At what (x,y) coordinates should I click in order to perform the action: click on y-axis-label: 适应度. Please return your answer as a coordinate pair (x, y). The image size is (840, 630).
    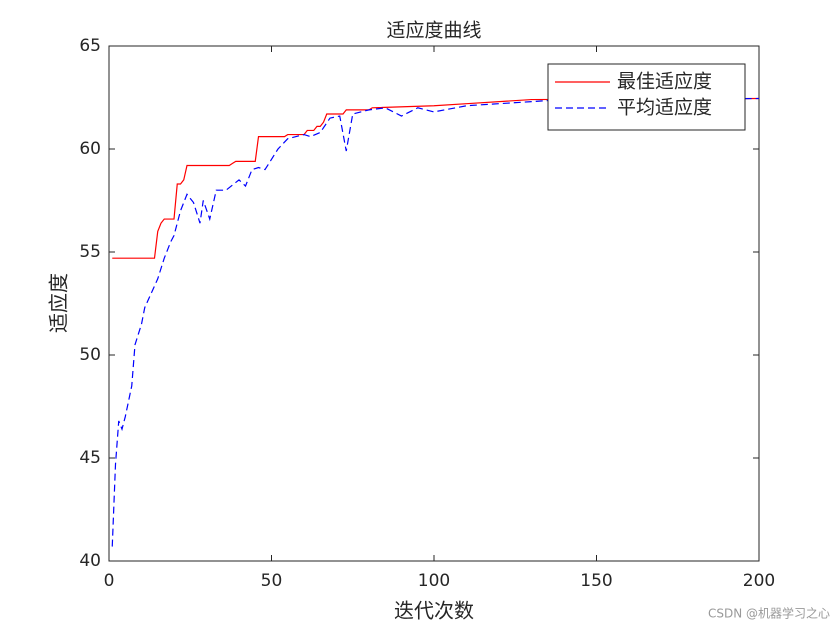
    Looking at the image, I should click on (59, 303).